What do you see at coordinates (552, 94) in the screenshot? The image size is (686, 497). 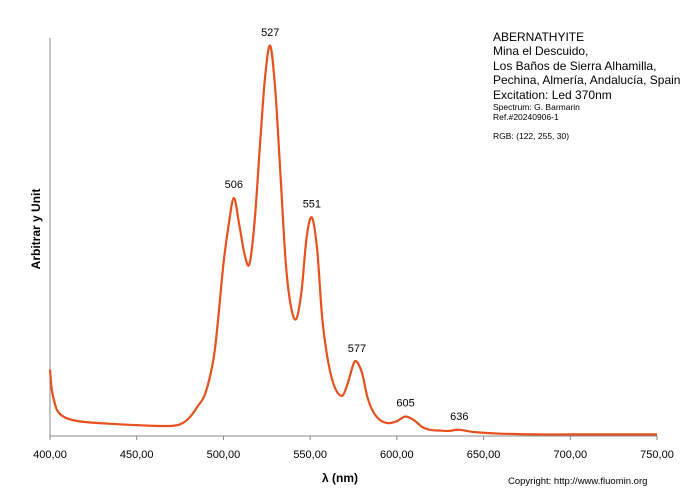 I see `excitation-info: Excitation: Led 370nm` at bounding box center [552, 94].